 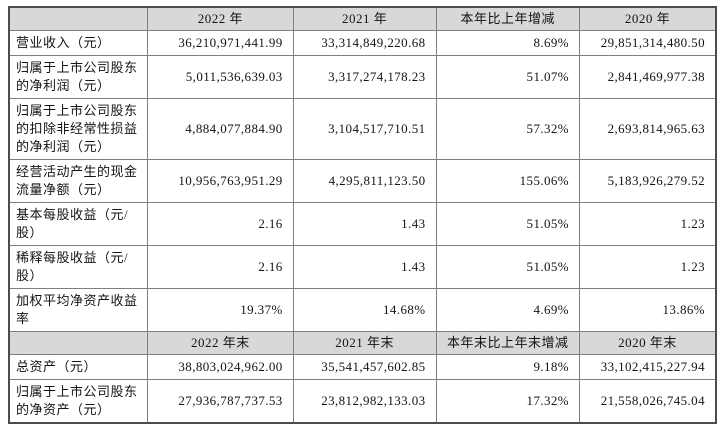 I want to click on value-cell: 13.86%, so click(x=648, y=310).